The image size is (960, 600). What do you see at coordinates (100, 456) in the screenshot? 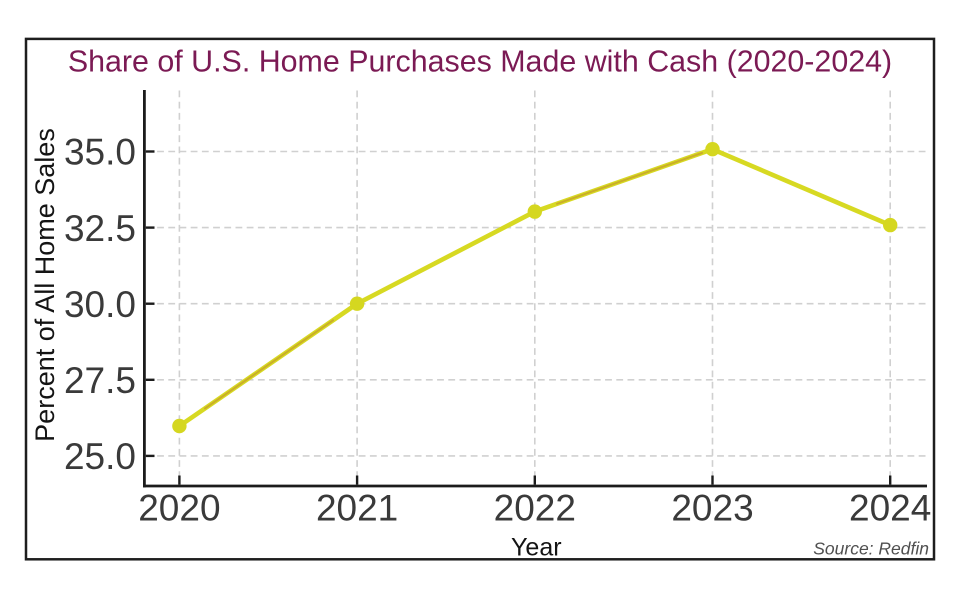
I see `svg-text: 25.0` at bounding box center [100, 456].